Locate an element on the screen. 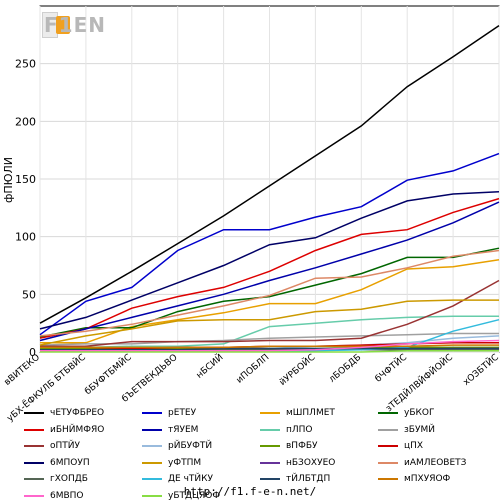  legend-item: мПХУЯОФ is located at coordinates (414, 479).